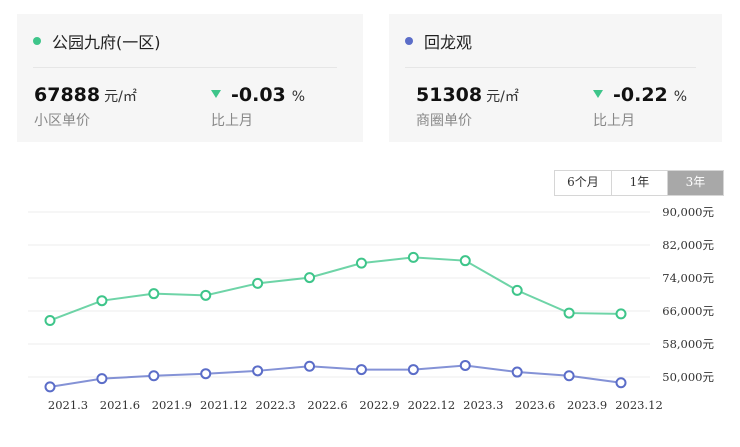 This screenshot has width=740, height=447. Describe the element at coordinates (67, 95) in the screenshot. I see `community-price-value: 67888` at that location.